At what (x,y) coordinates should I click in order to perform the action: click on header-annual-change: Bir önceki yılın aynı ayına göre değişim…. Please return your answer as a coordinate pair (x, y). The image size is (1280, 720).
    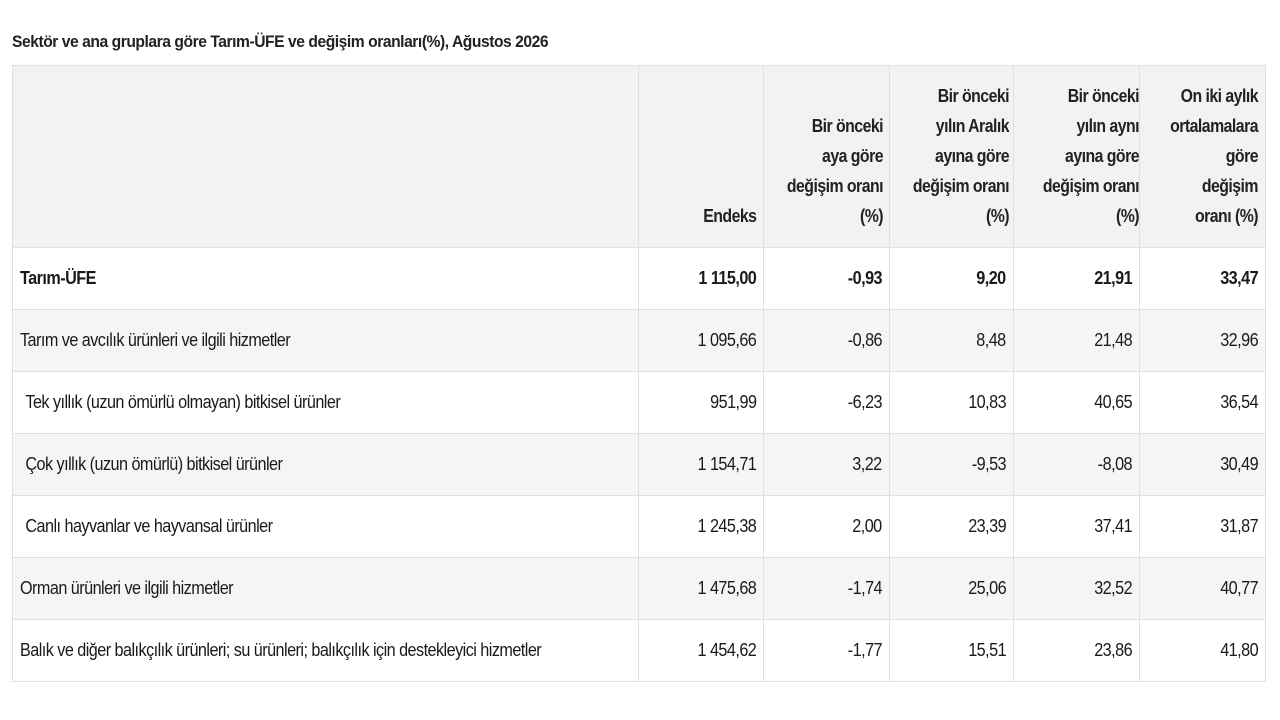
    Looking at the image, I should click on (1076, 156).